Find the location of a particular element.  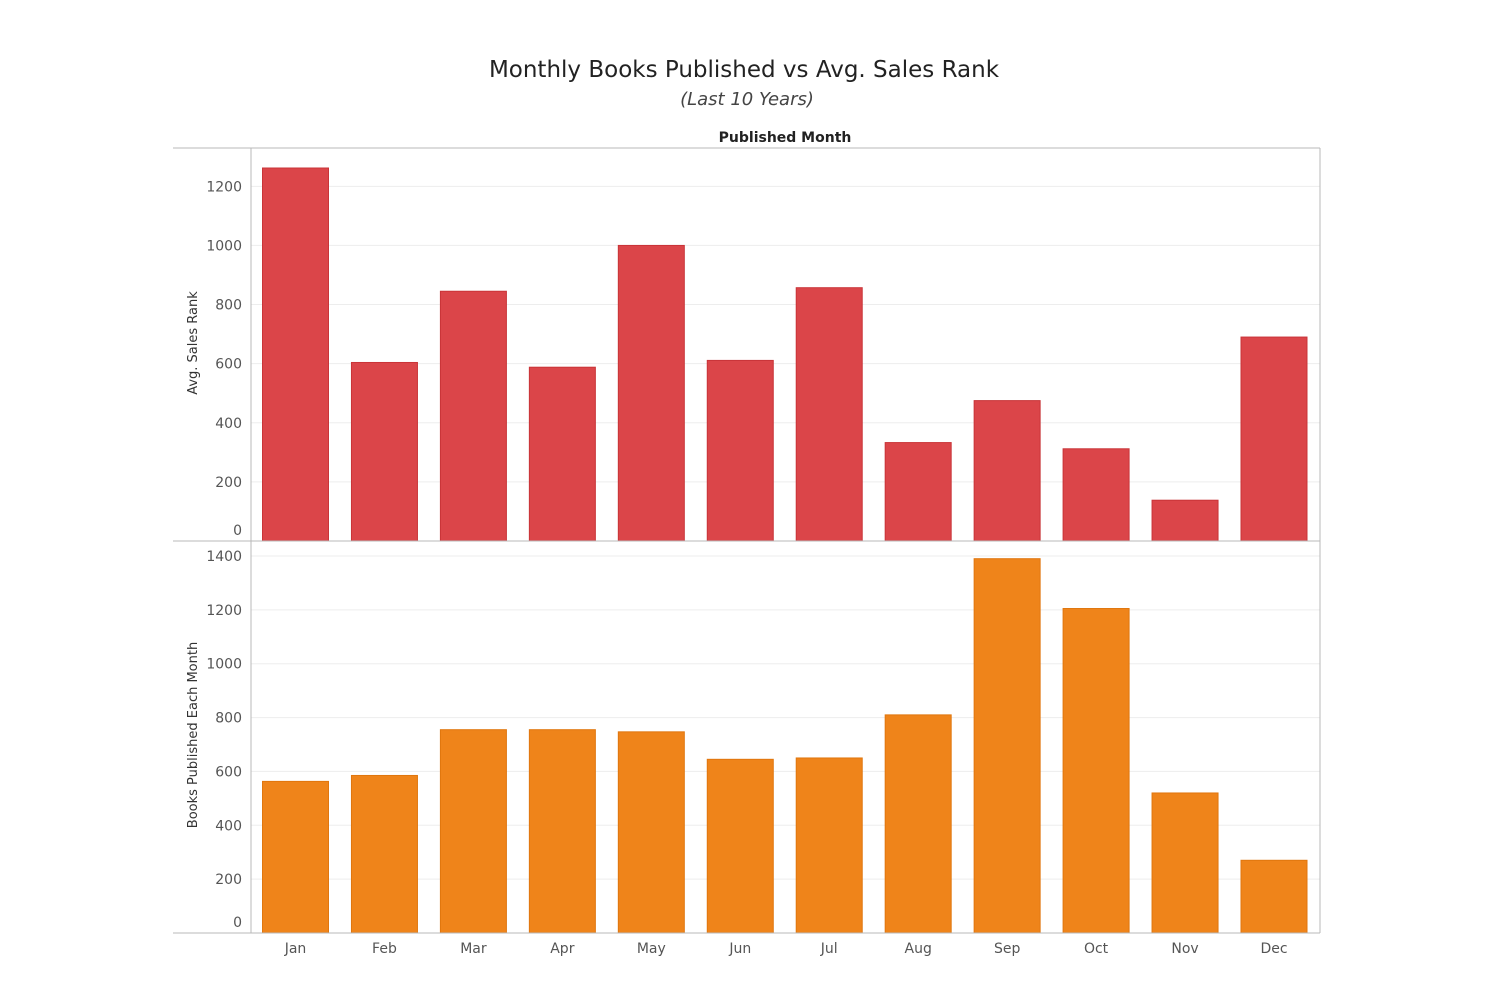

x-tick-label: Jul is located at coordinates (829, 949).